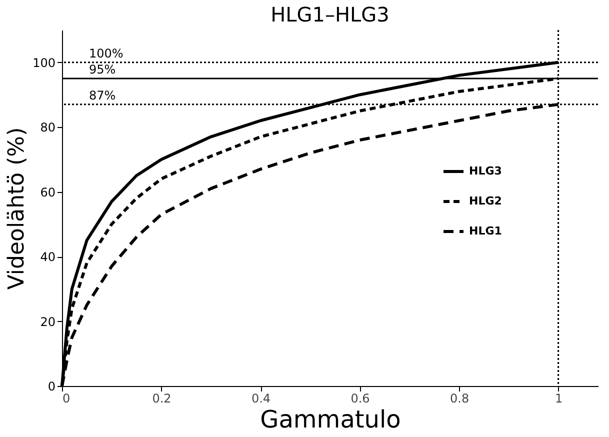 The image size is (609, 437). Describe the element at coordinates (558, 399) in the screenshot. I see `x-tick-label: 1` at that location.